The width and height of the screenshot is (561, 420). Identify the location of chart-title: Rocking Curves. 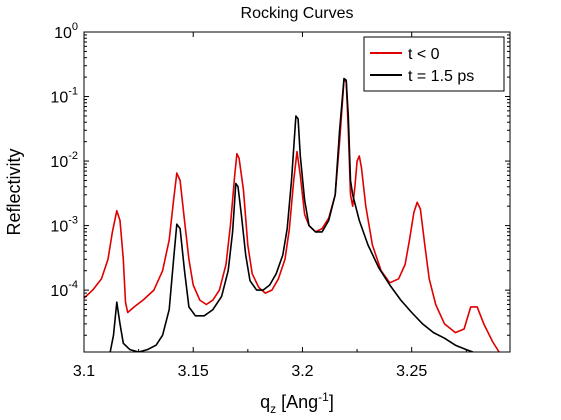
(297, 13).